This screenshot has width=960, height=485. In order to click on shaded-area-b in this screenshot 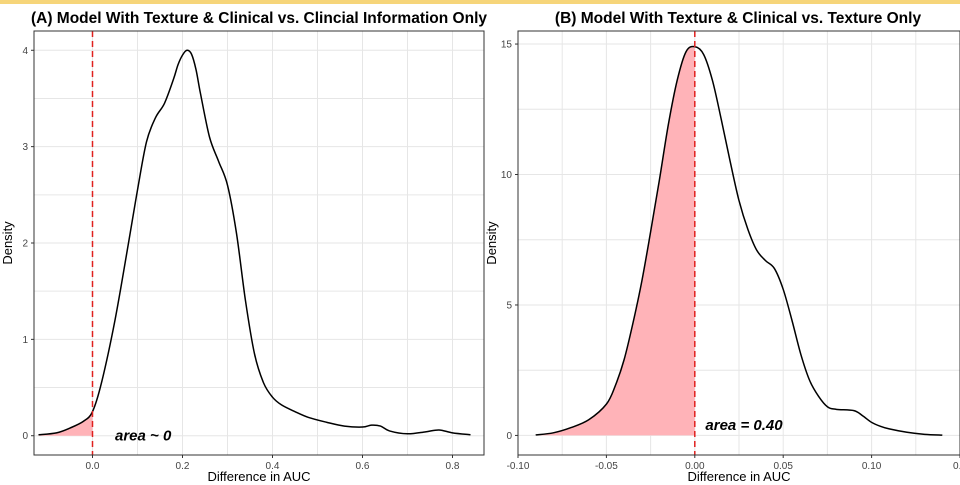, I will do `click(615, 241)`.